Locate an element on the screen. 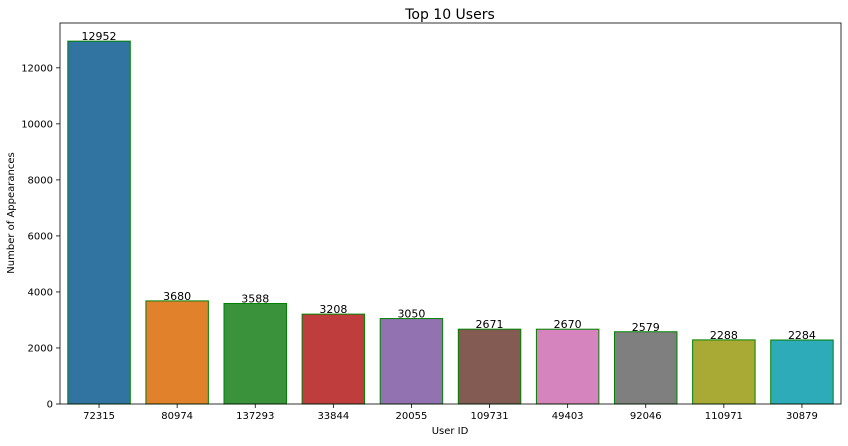 The height and width of the screenshot is (446, 848). x-tick-label-33844: 33844 is located at coordinates (333, 416).